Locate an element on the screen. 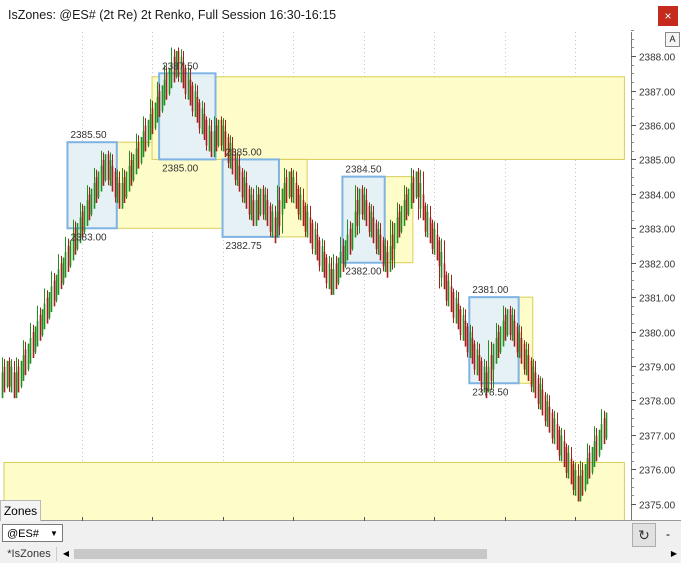 This screenshot has width=681, height=563. scroll-right-icon: ▶ is located at coordinates (674, 553).